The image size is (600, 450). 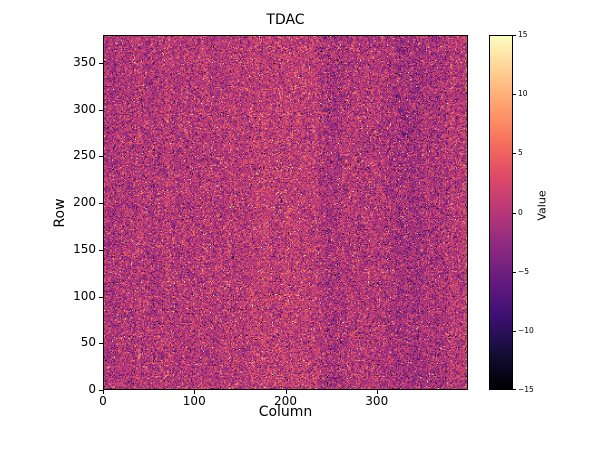 I want to click on y-axis-label: Row, so click(x=60, y=213).